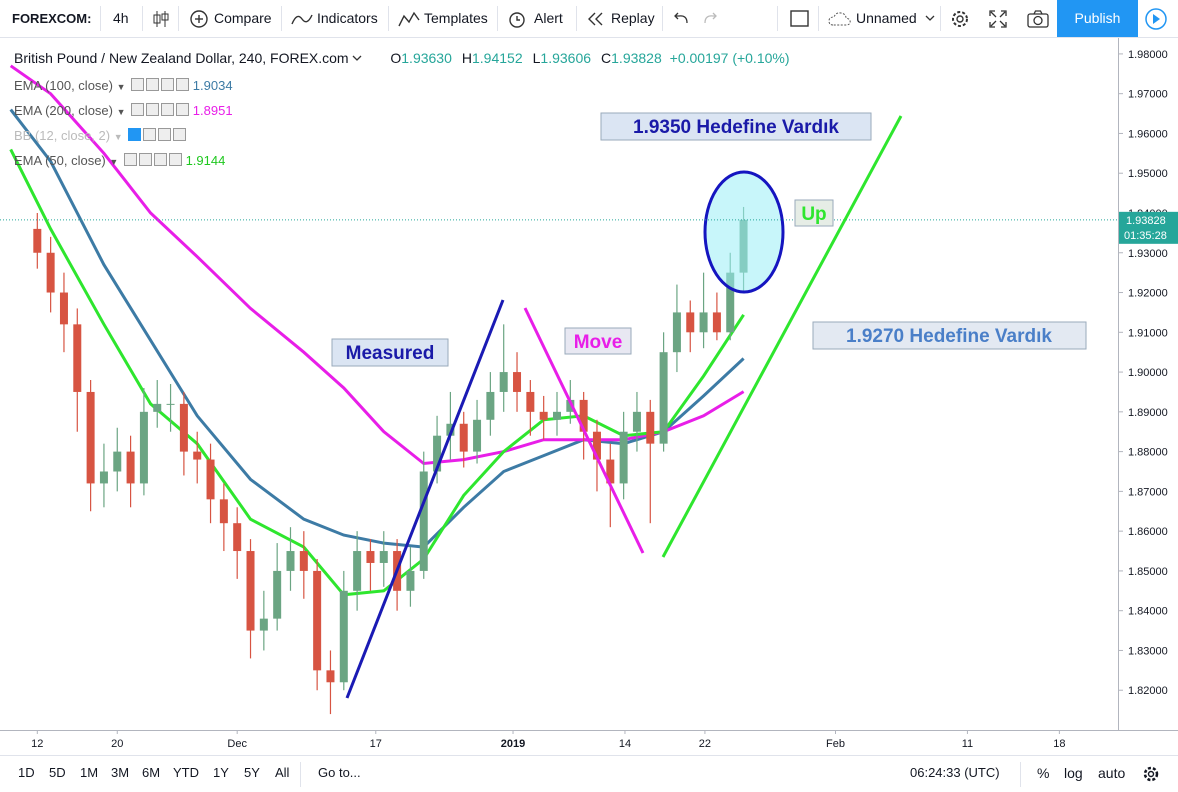  What do you see at coordinates (161, 19) in the screenshot?
I see `chart-style-icon` at bounding box center [161, 19].